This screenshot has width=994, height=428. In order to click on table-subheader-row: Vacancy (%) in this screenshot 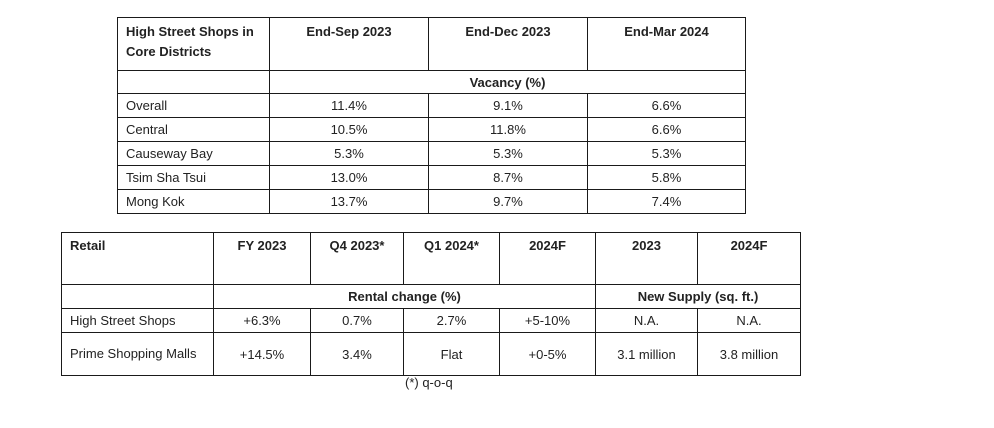, I will do `click(431, 82)`.